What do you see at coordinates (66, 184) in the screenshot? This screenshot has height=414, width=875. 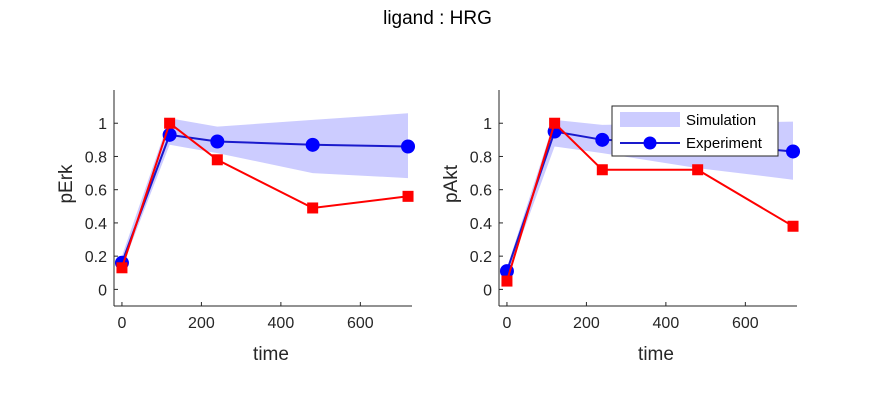 I see `y-axis-label: pErk` at bounding box center [66, 184].